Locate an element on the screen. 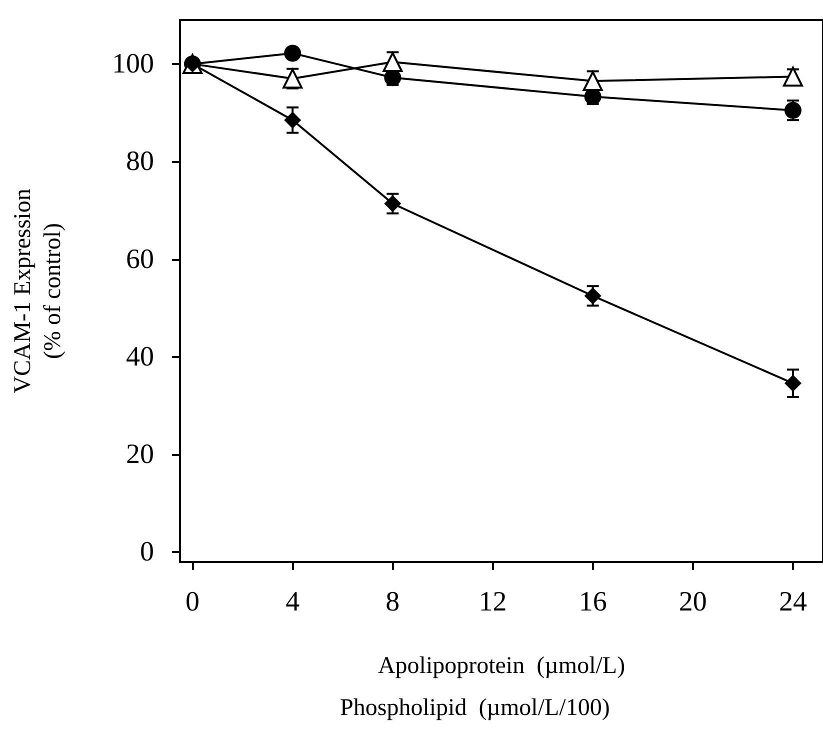 The width and height of the screenshot is (823, 733). x-tick-label: 24 is located at coordinates (792, 602).